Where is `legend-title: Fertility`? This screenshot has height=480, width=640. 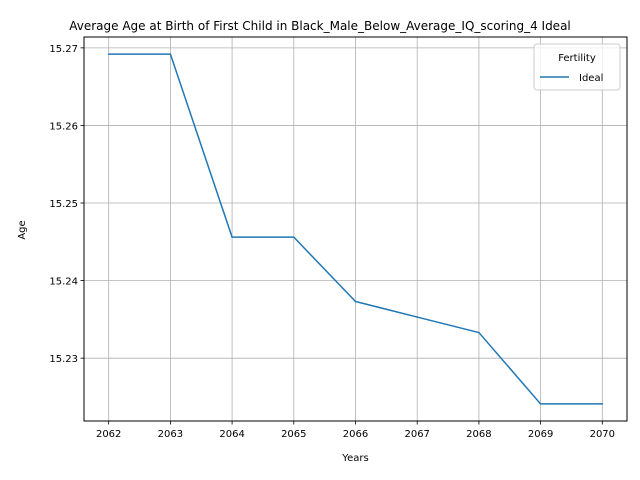
legend-title: Fertility is located at coordinates (577, 58).